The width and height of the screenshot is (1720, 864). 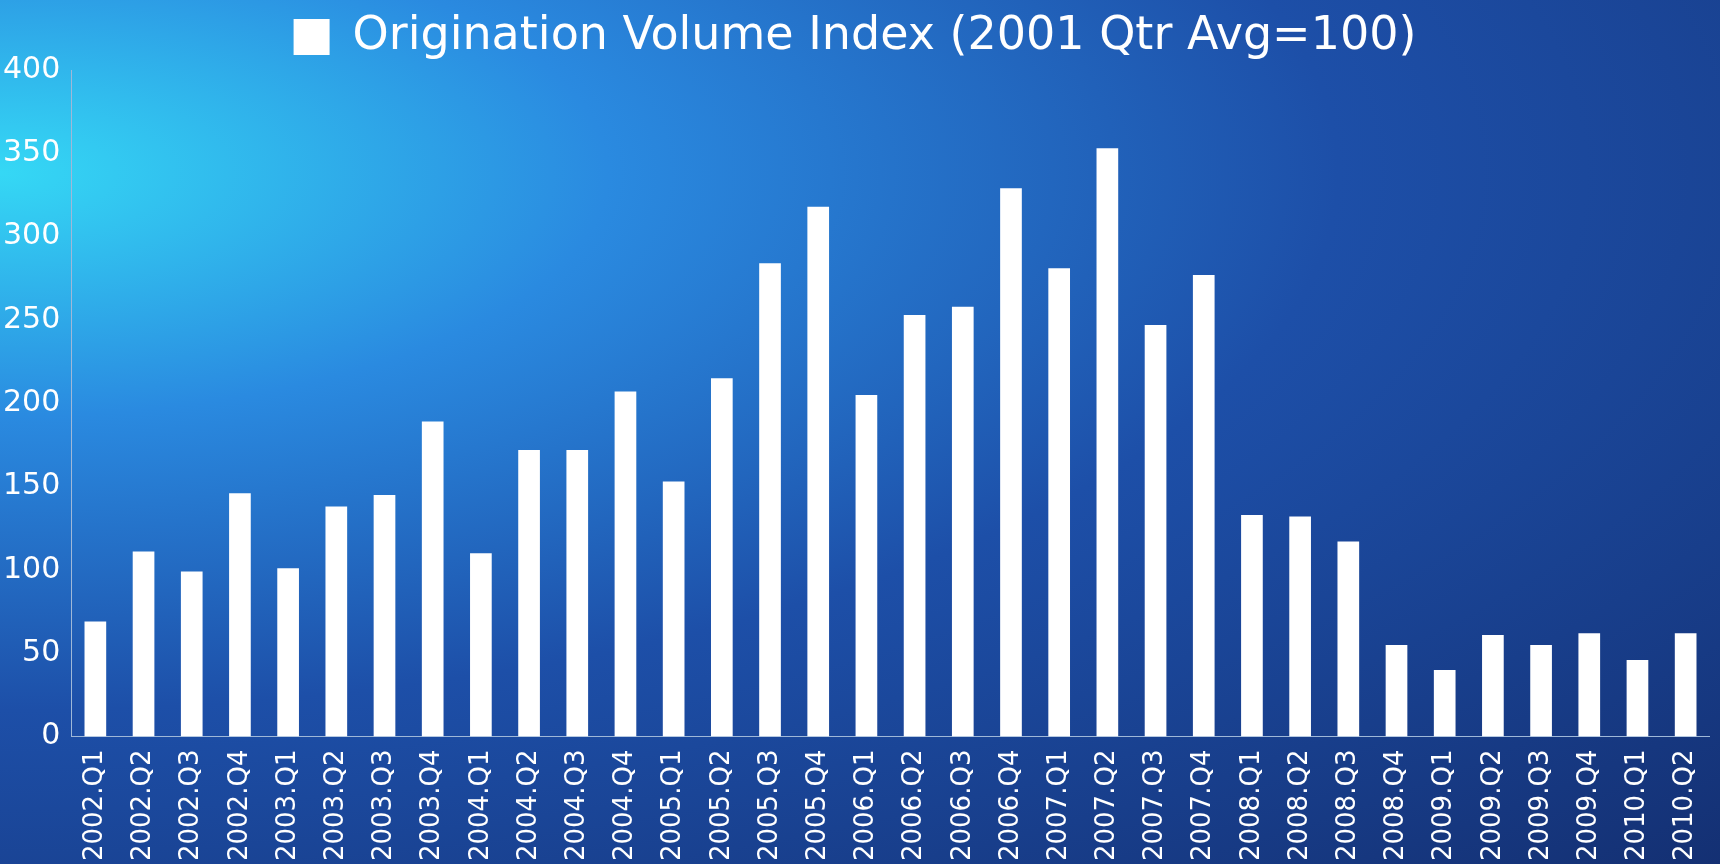 What do you see at coordinates (1442, 805) in the screenshot?
I see `x-tick-label: 2009.Q1` at bounding box center [1442, 805].